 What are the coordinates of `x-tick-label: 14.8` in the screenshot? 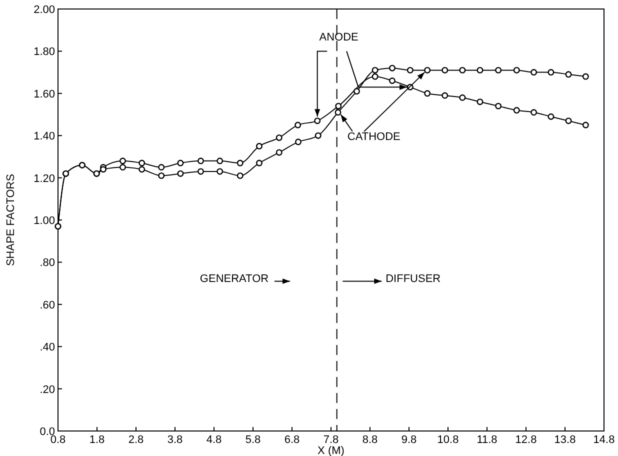 It's located at (604, 440).